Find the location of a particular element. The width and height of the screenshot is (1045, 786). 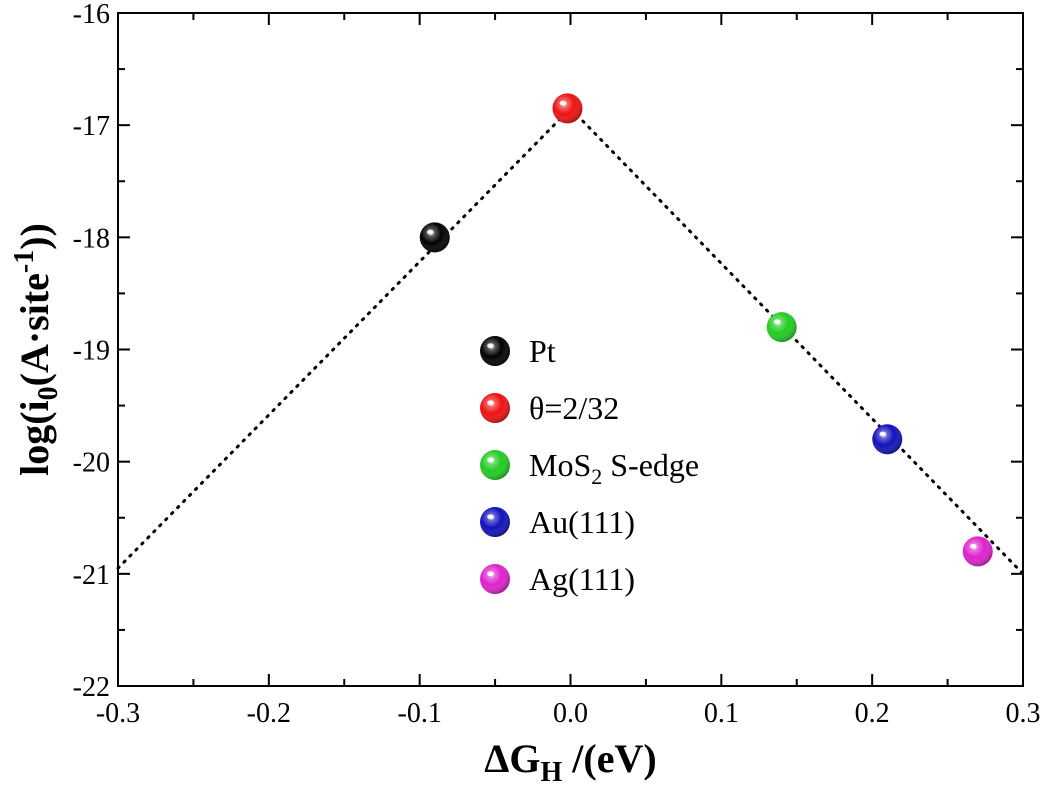

y-tick-label: -22 is located at coordinates (91, 687).